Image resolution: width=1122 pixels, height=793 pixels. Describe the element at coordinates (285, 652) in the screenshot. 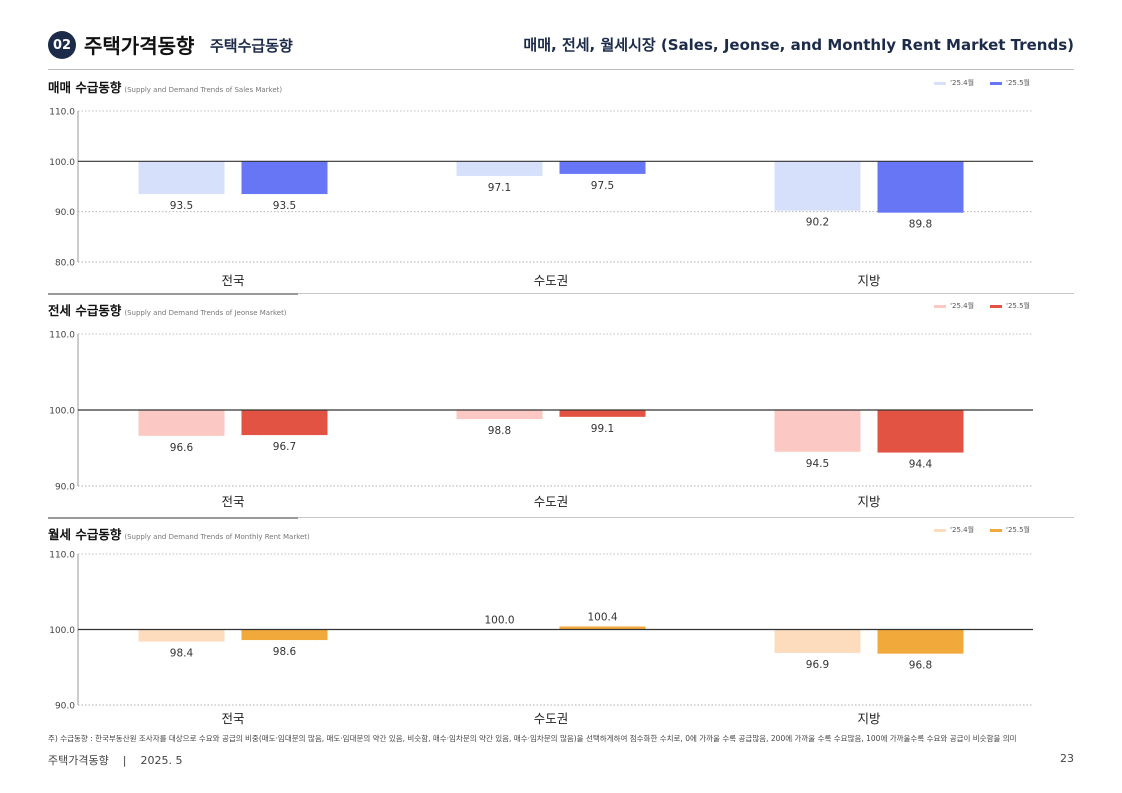

I see `data-label: 98.6` at that location.